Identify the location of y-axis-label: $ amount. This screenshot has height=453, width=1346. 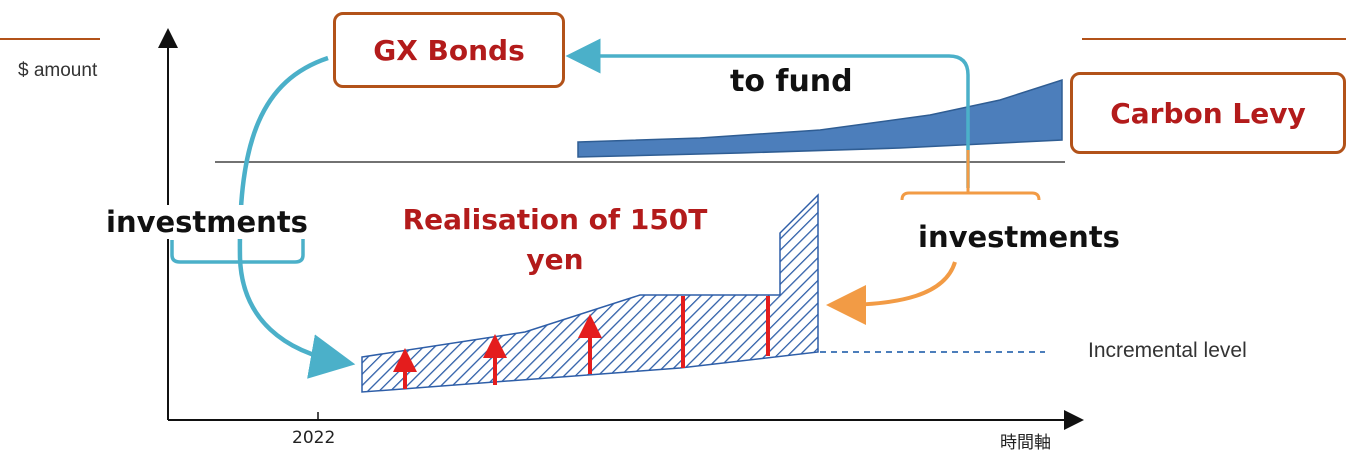
(58, 70).